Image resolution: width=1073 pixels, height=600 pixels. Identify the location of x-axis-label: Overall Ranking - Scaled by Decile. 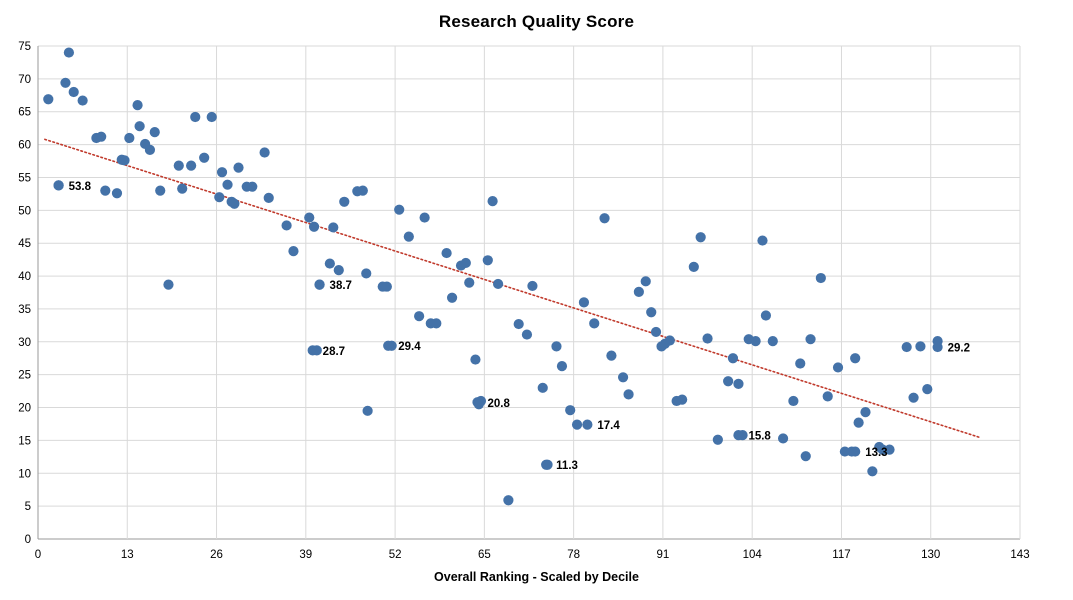
(536, 577).